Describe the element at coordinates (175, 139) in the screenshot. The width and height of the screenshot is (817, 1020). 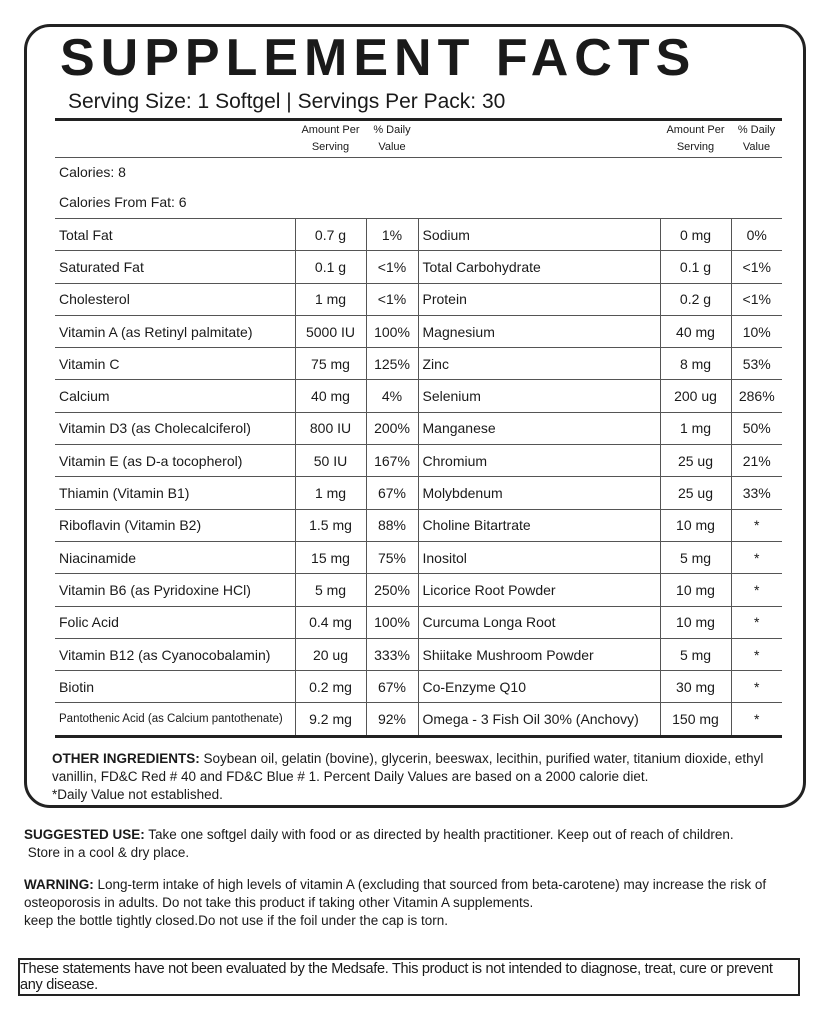
I see `blank` at that location.